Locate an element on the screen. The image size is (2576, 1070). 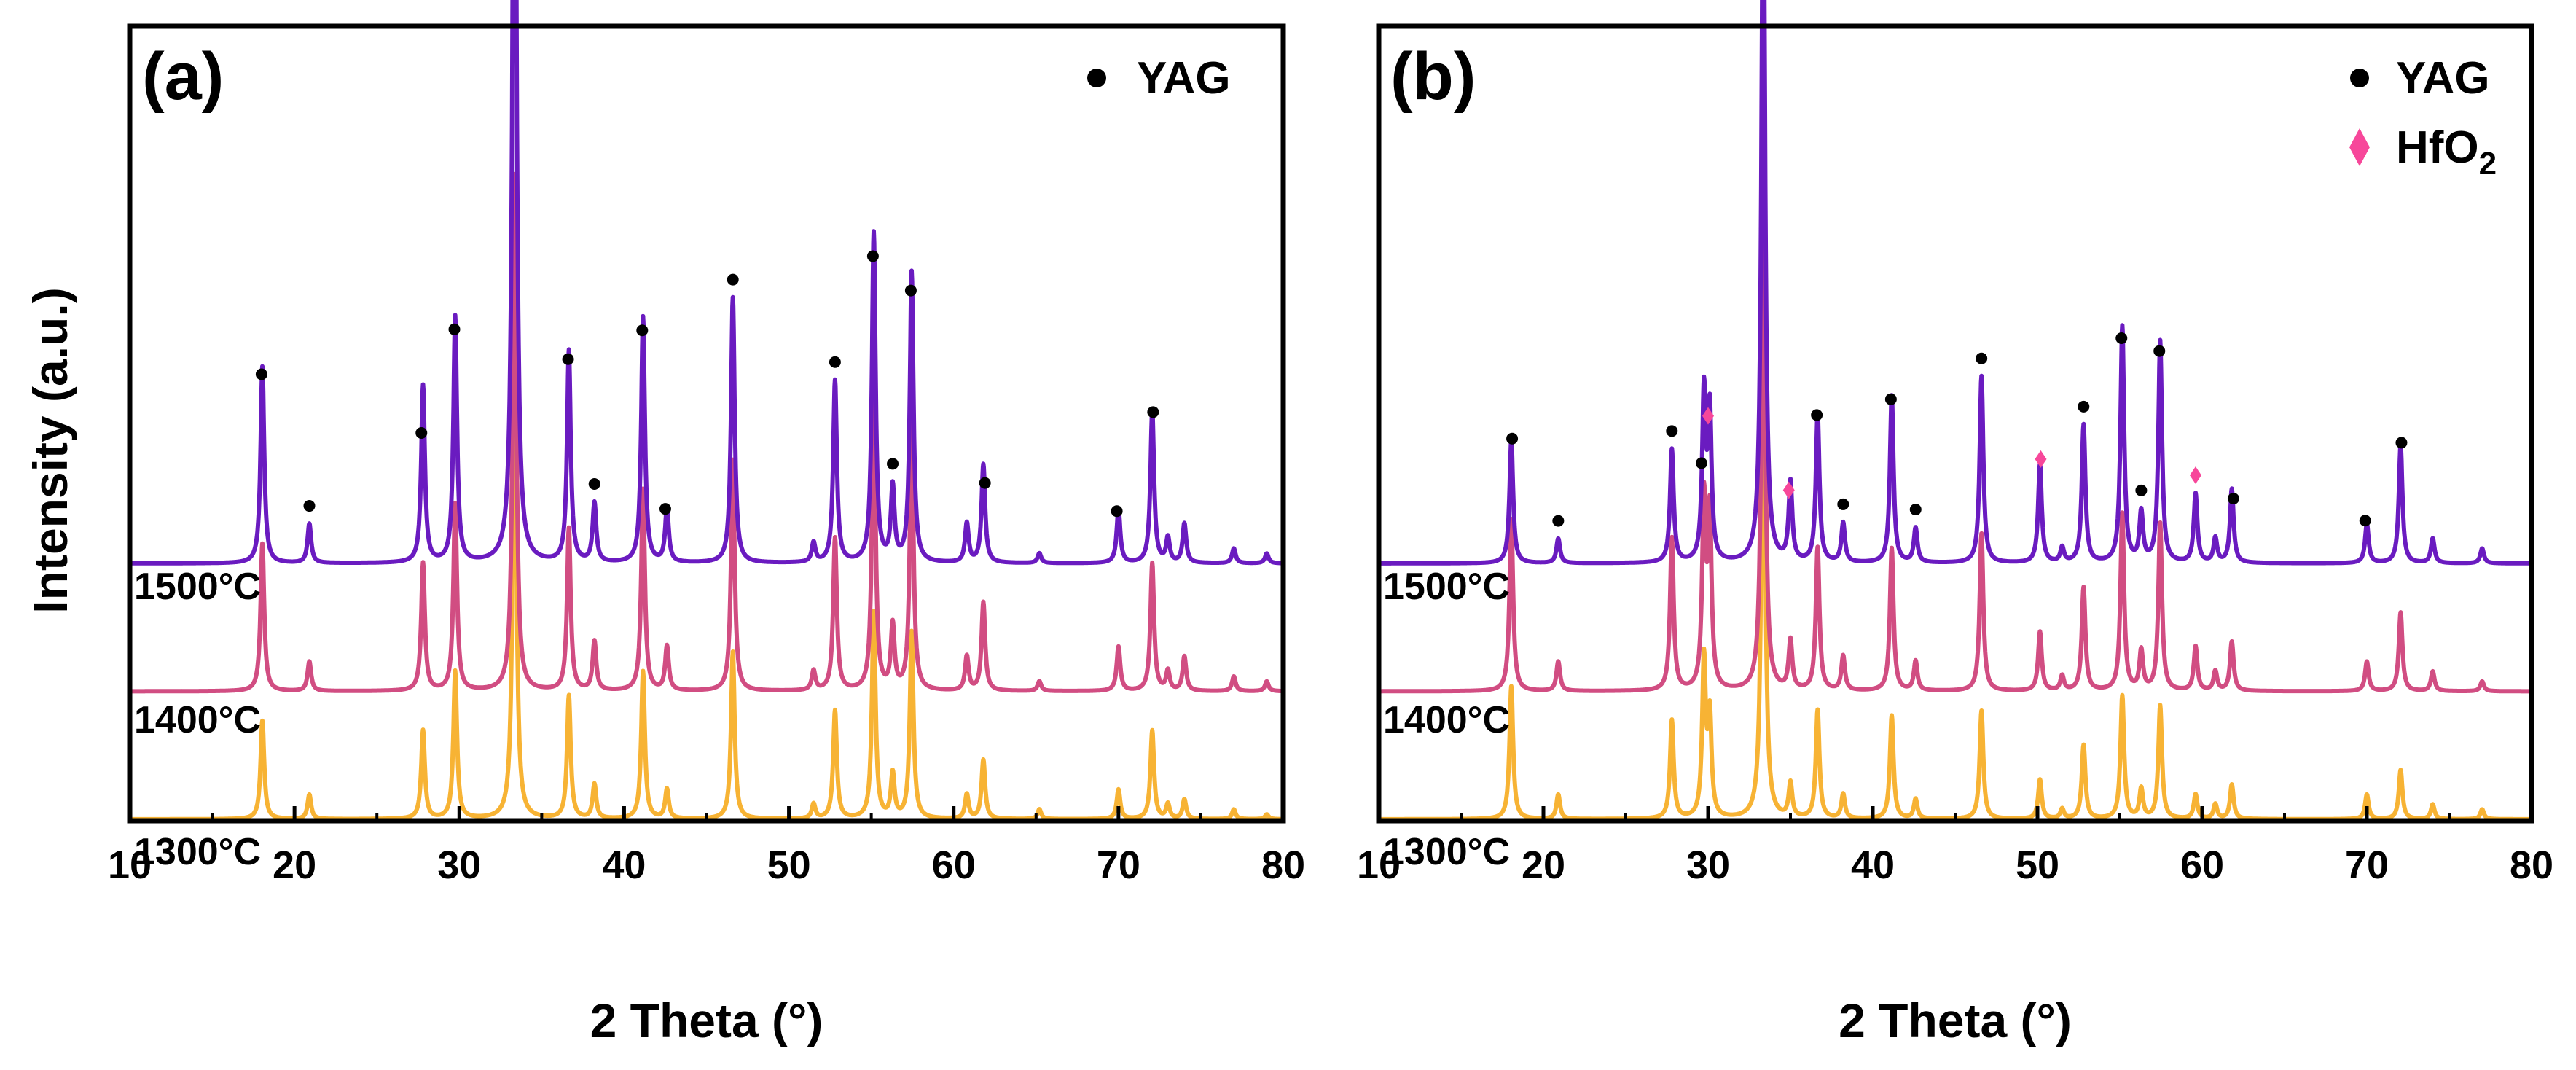
panel-a-temp-1500: 1500°C is located at coordinates (197, 587).